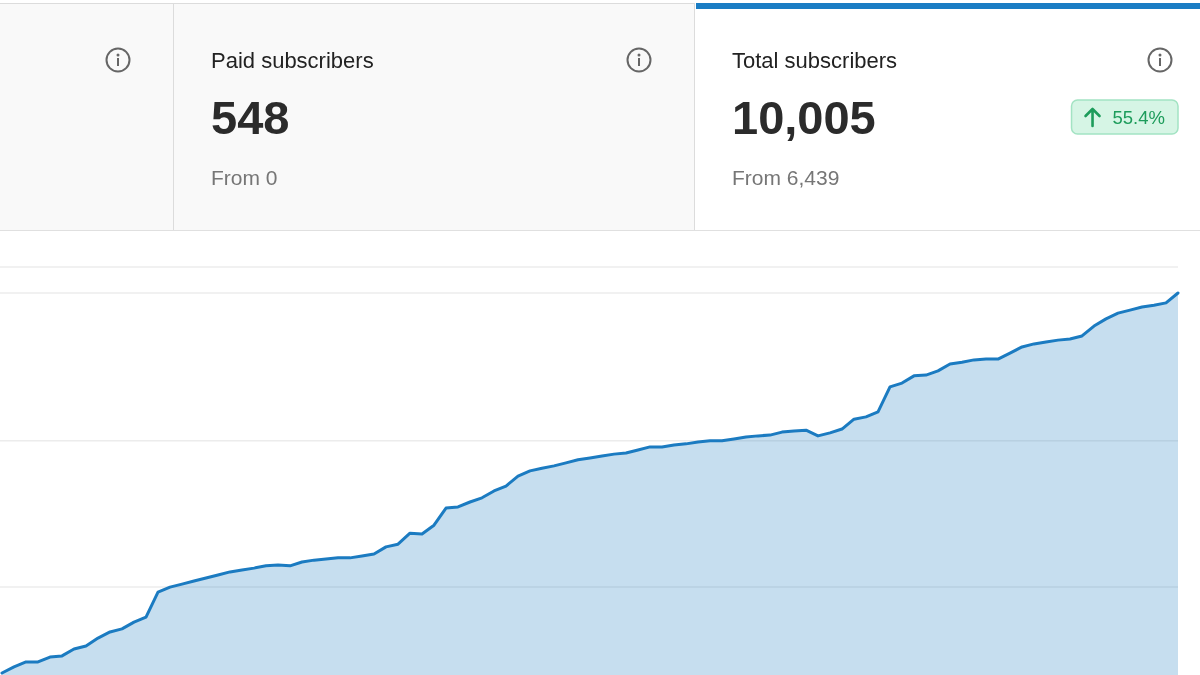 The height and width of the screenshot is (675, 1200). Describe the element at coordinates (804, 117) in the screenshot. I see `text: 10,005` at that location.